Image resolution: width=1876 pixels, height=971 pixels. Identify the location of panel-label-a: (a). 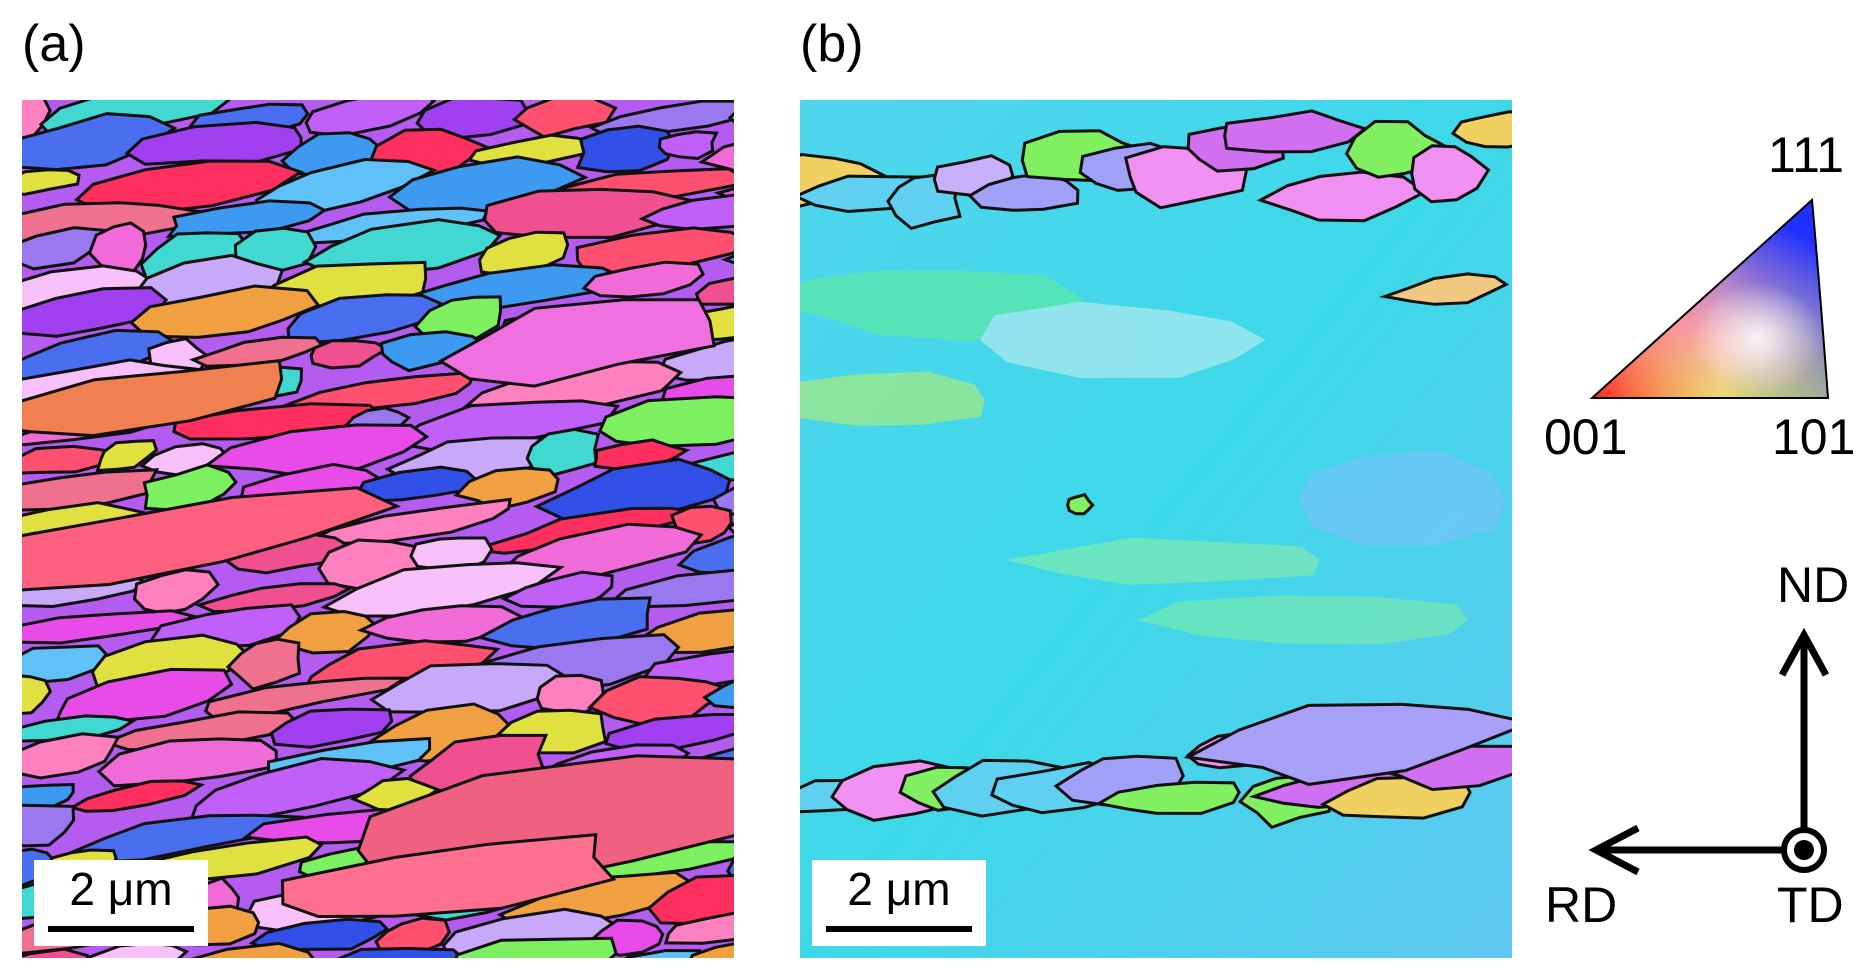
(54, 44).